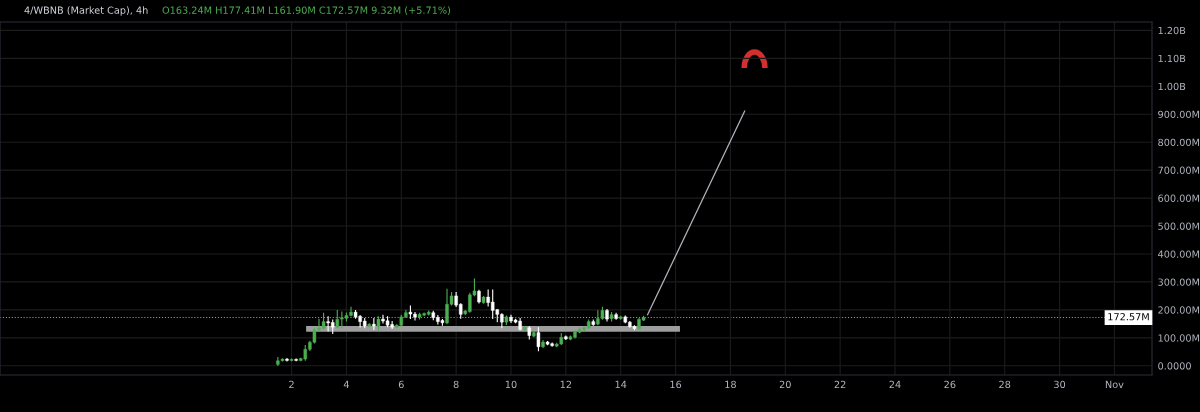 Image resolution: width=1200 pixels, height=412 pixels. Describe the element at coordinates (291, 384) in the screenshot. I see `x-tick-label: 2` at that location.